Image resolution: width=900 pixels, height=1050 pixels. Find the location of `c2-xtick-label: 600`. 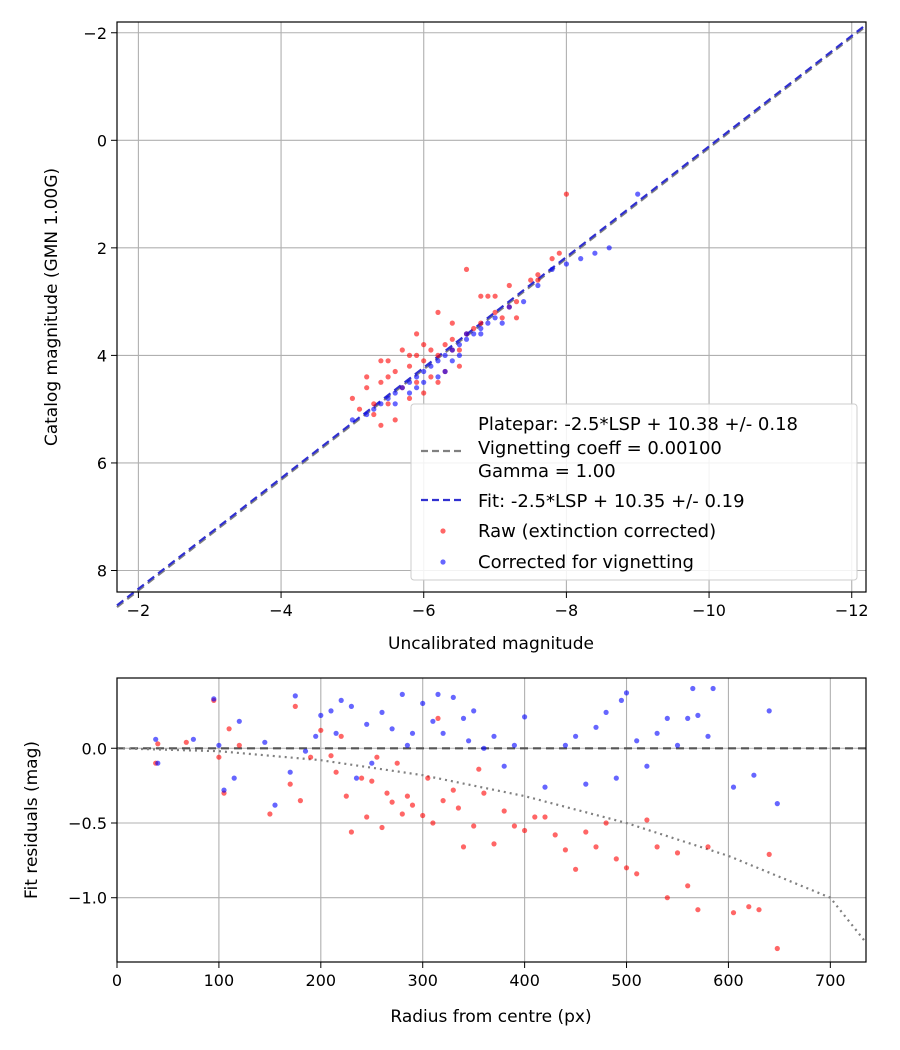

c2-xtick-label: 600 is located at coordinates (728, 980).